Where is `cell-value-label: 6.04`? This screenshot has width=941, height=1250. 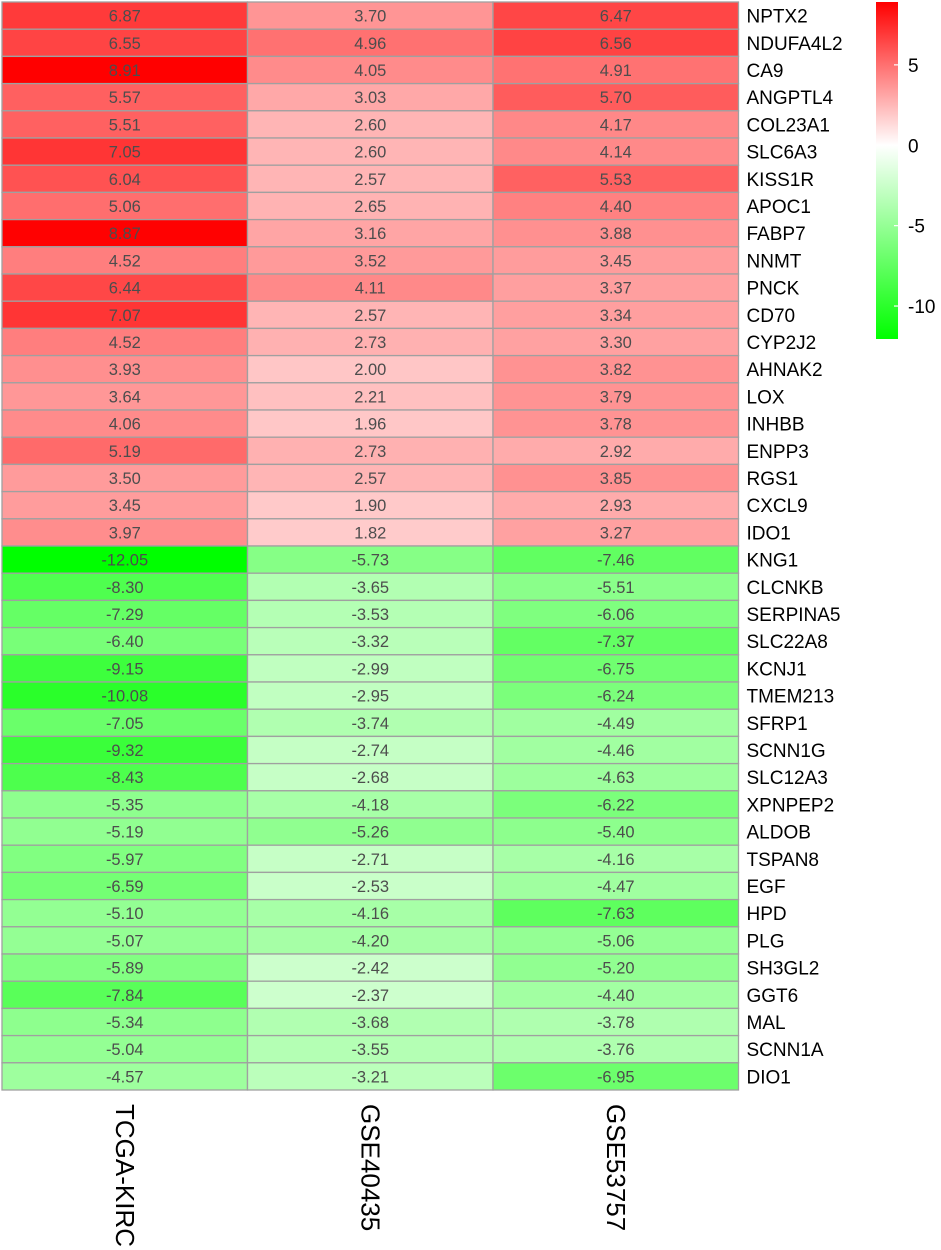 cell-value-label: 6.04 is located at coordinates (125, 180).